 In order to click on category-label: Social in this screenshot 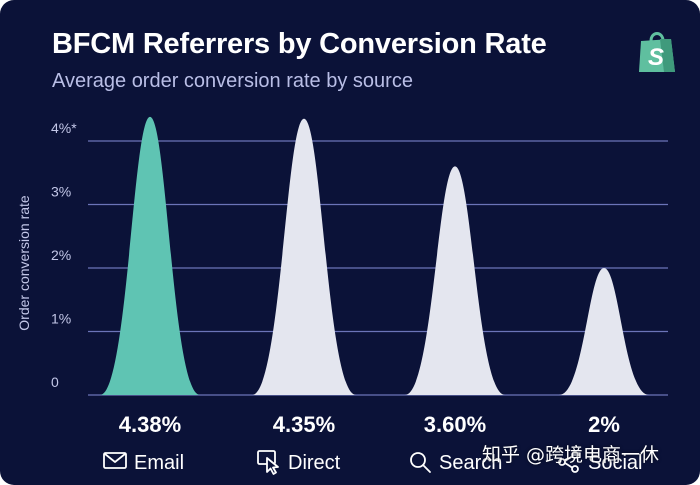, I will do `click(615, 463)`.